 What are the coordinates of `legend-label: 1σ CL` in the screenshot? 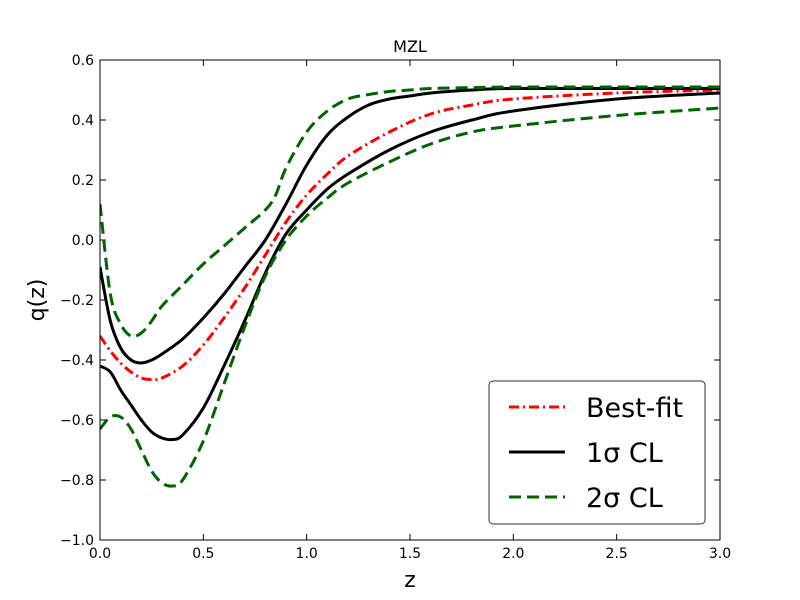 It's located at (624, 453).